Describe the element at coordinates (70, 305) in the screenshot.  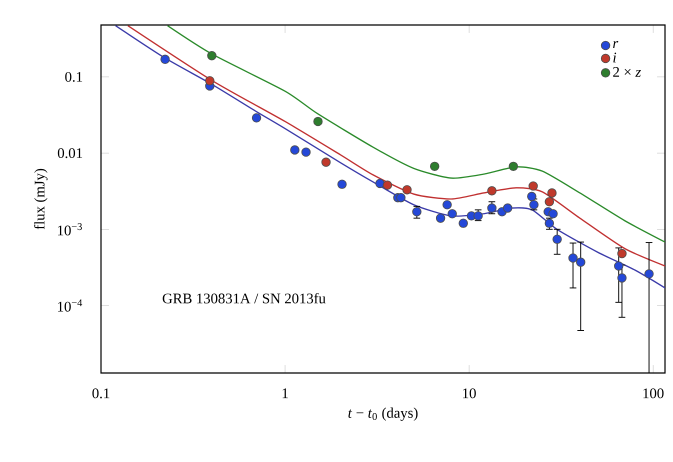
I see `y-tick-label: 10$^{−4}$` at that location.